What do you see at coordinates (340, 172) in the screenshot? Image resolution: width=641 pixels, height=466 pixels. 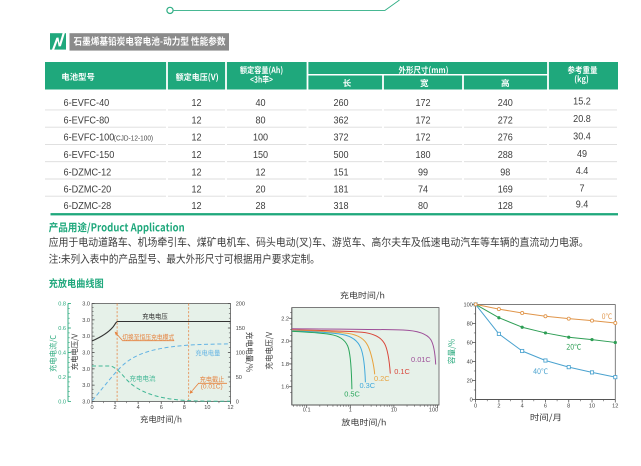 I see `svg-text: 151` at bounding box center [340, 172].